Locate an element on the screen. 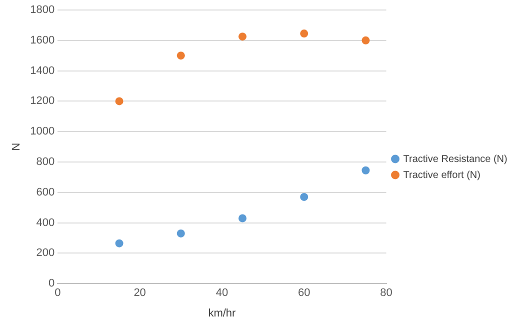  y-tick-label: 800 is located at coordinates (45, 162).